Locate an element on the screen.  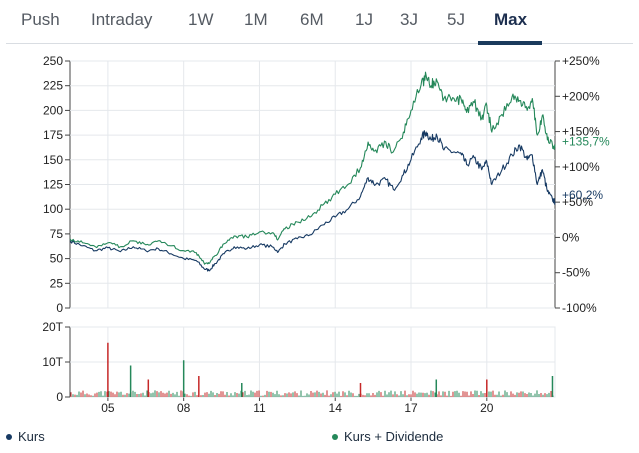
volume-tick-label: 0 is located at coordinates (59, 397).